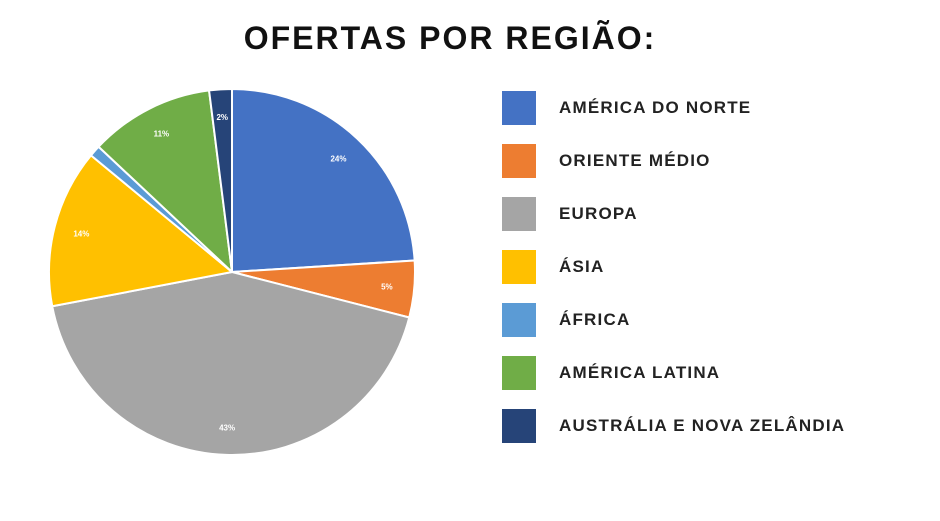 Image resolution: width=940 pixels, height=521 pixels. I want to click on legend-label: AUSTRÁLIA E NOVA ZELÂNDIA, so click(702, 425).